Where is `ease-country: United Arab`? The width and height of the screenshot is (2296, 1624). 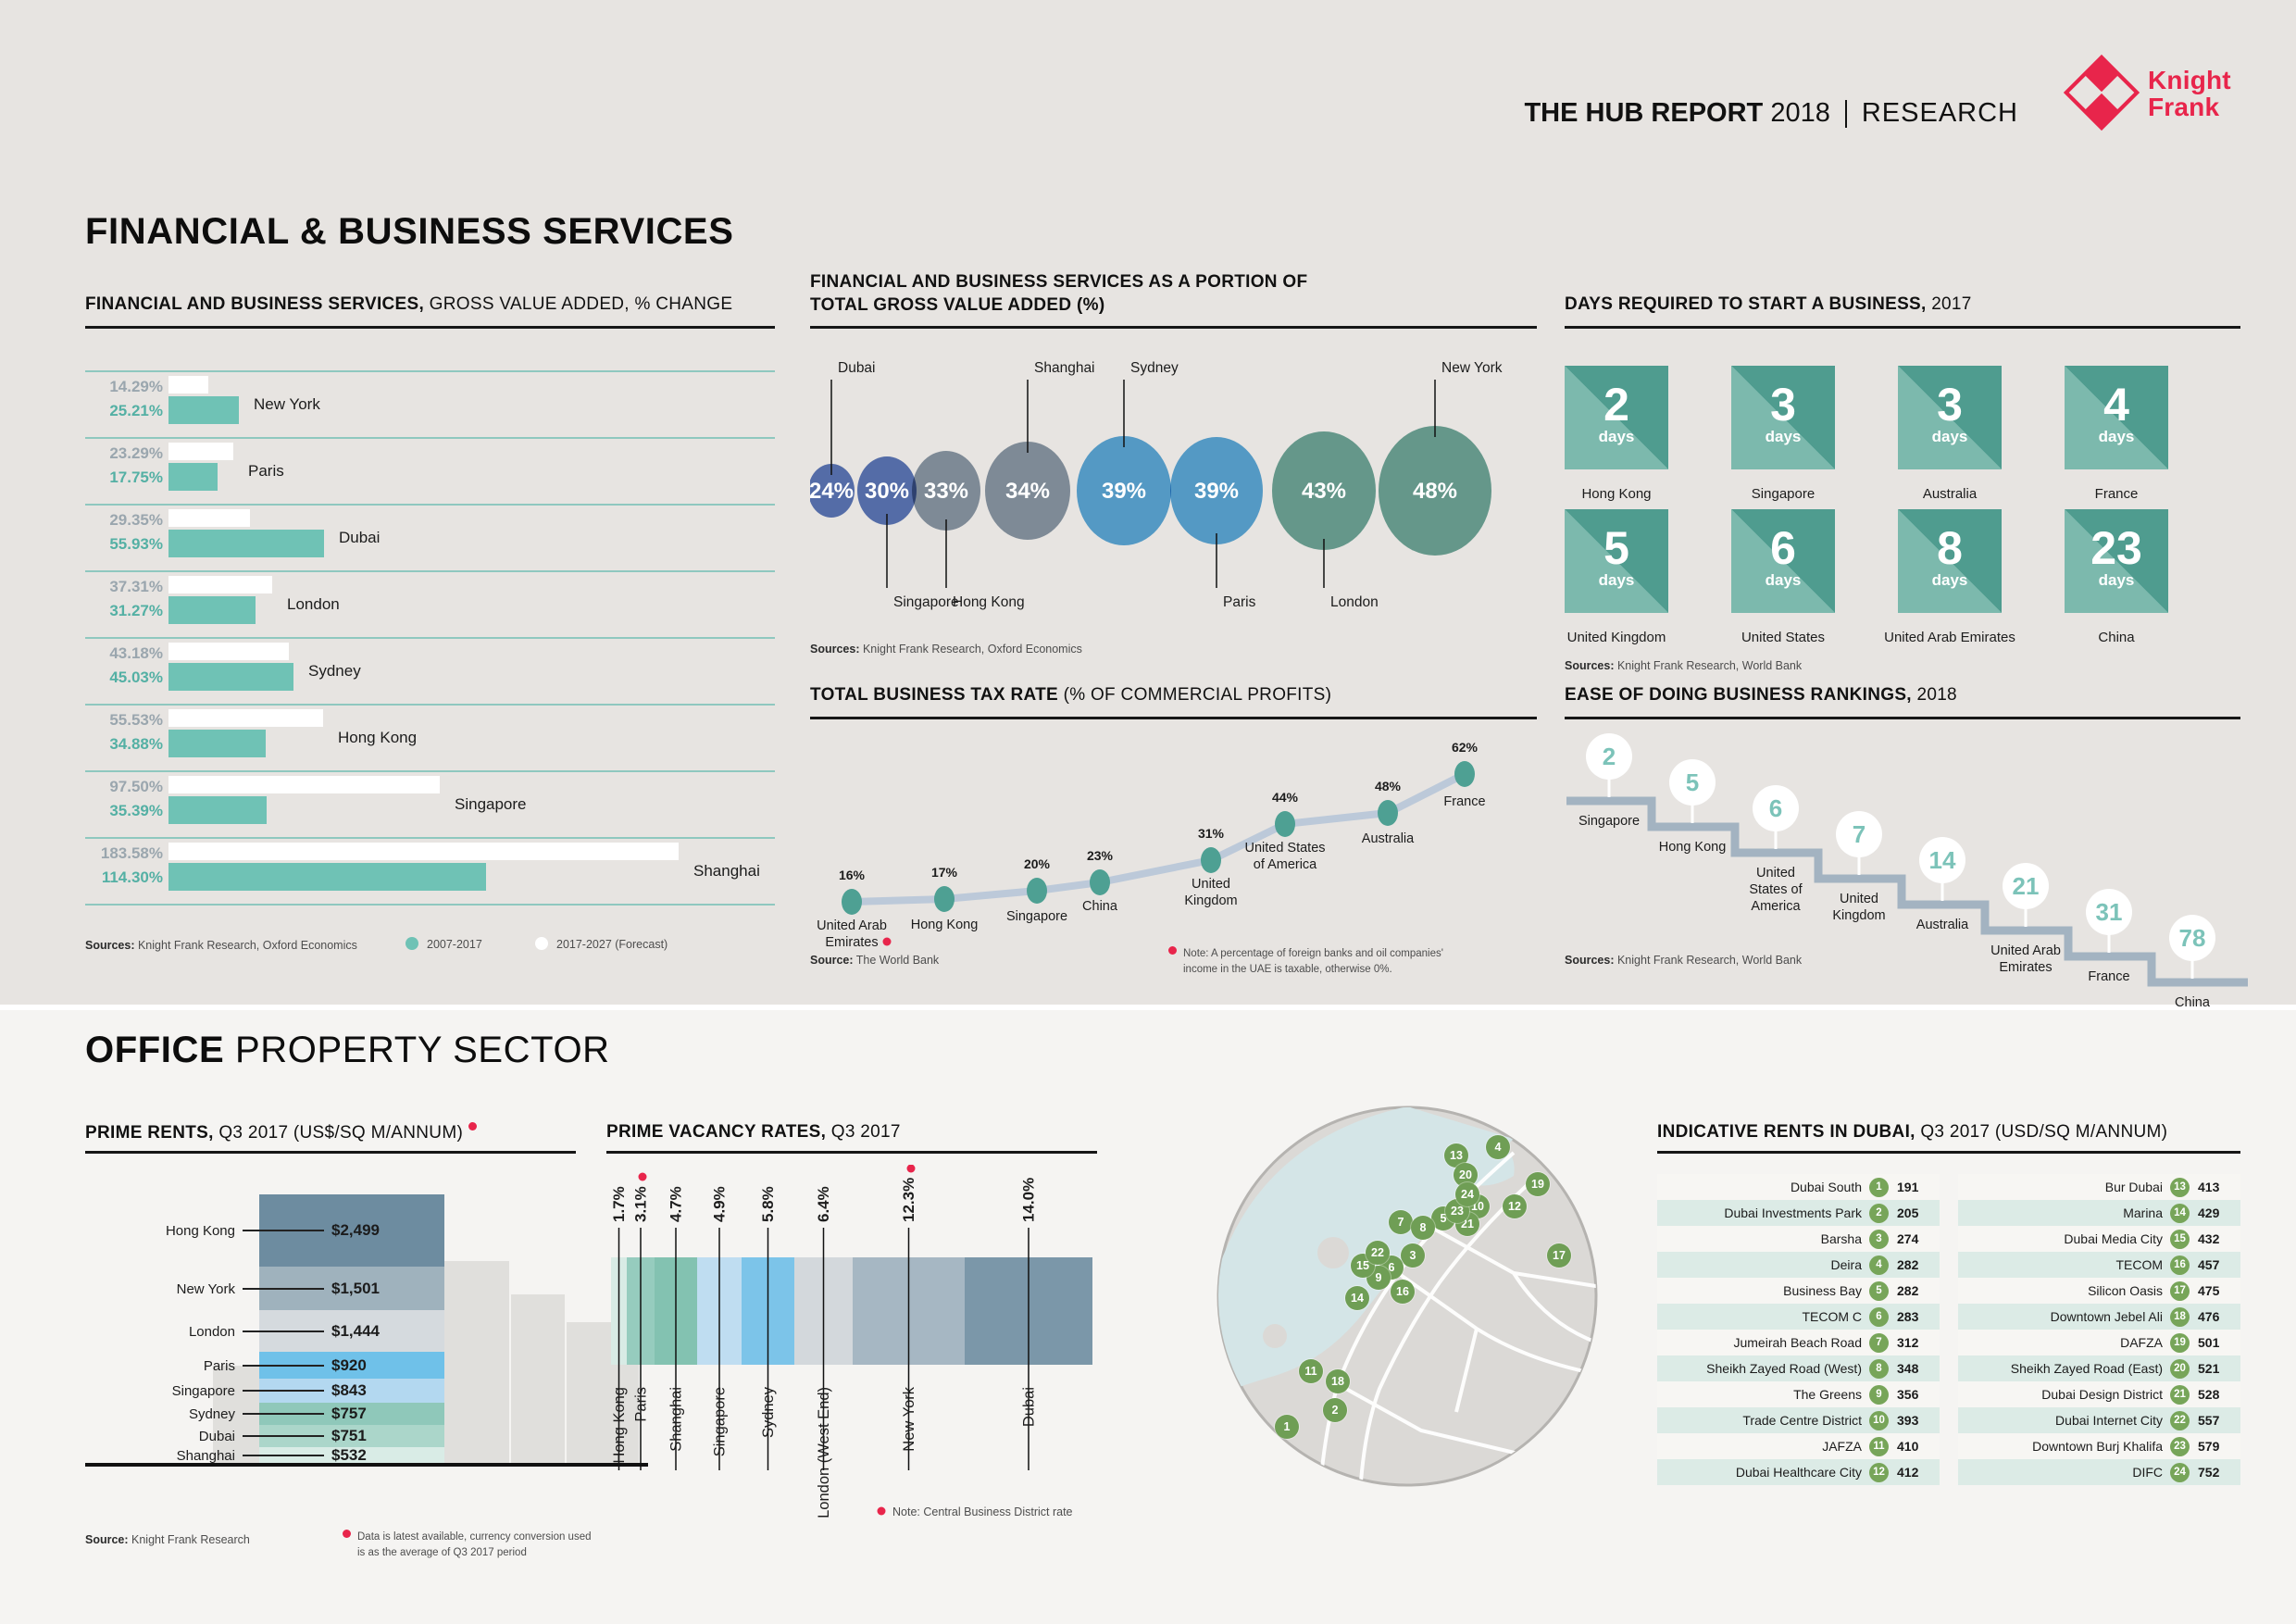
ease-country: United Arab is located at coordinates (2025, 950).